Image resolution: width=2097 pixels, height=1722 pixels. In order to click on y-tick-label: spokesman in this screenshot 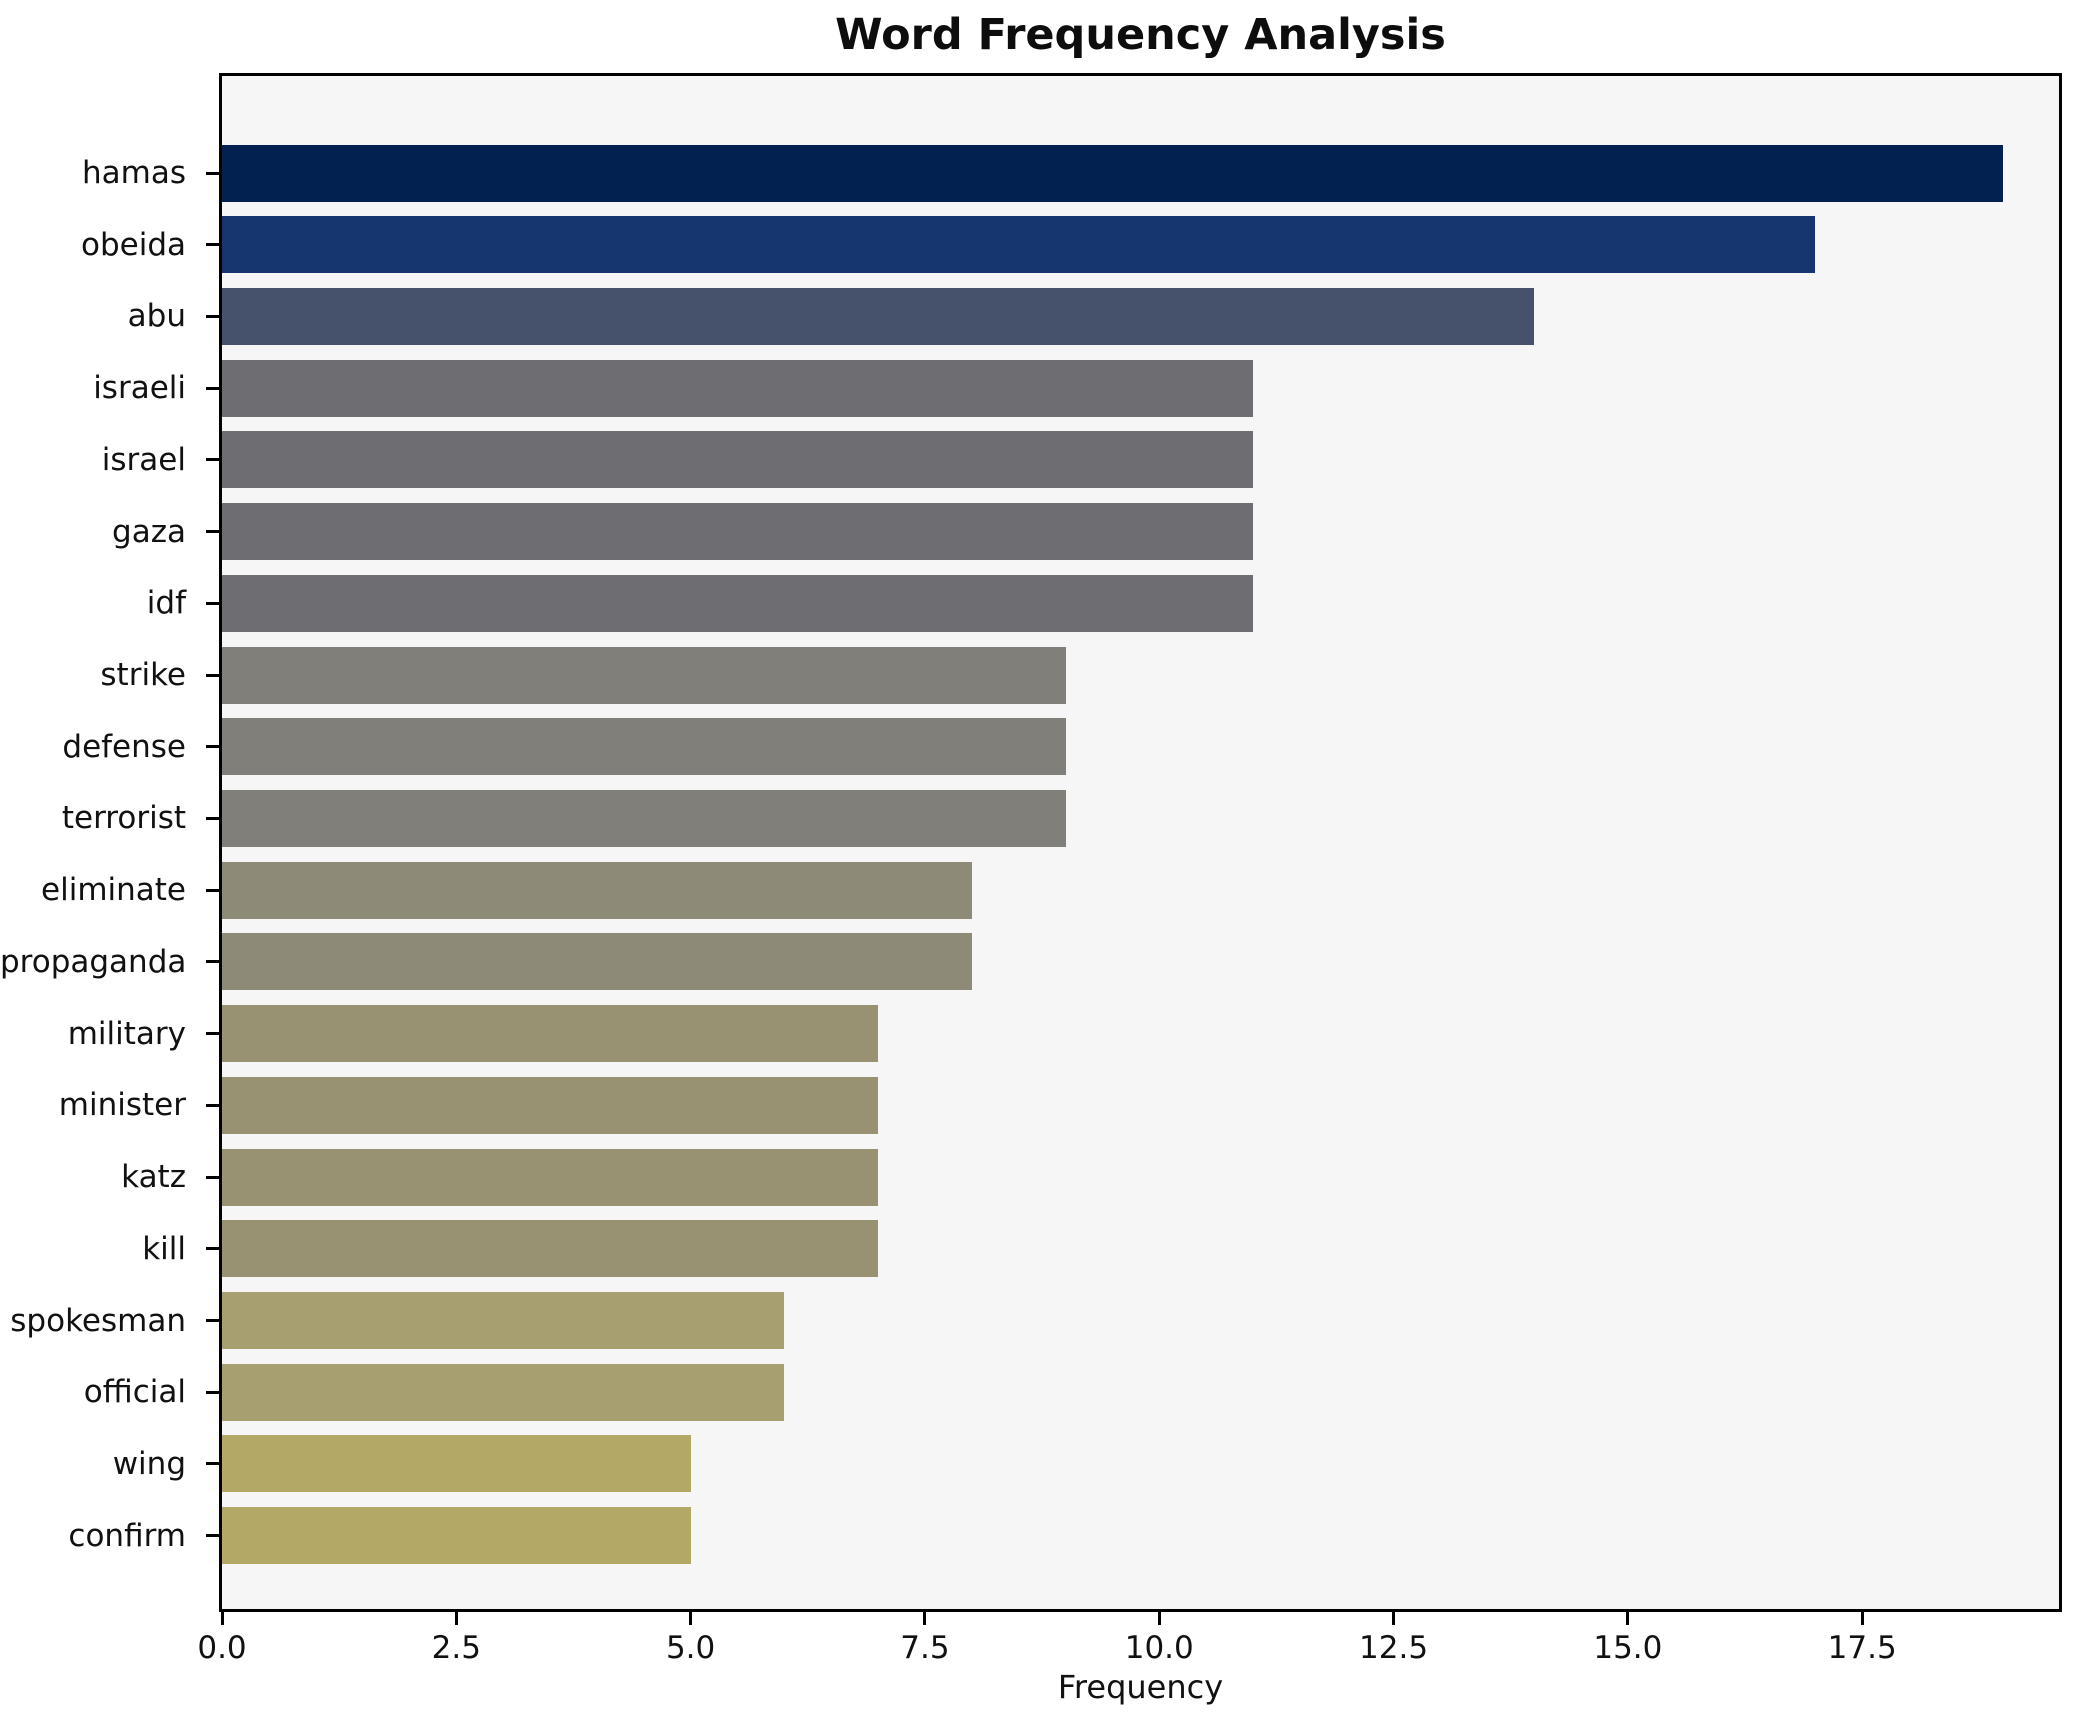, I will do `click(98, 1320)`.